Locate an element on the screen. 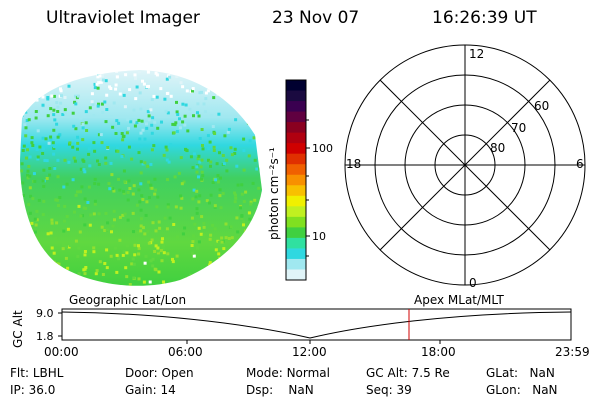 The width and height of the screenshot is (600, 400). status-flt: Flt: LBHL is located at coordinates (37, 373).